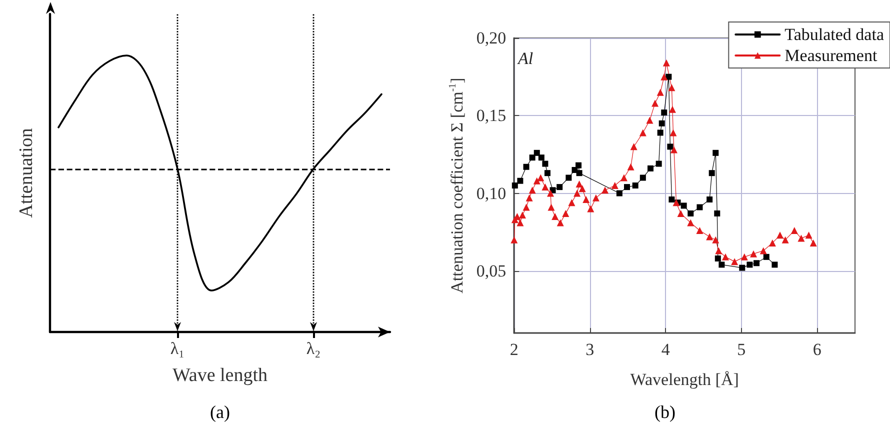  I want to click on y-tick-label: 0,05, so click(491, 270).